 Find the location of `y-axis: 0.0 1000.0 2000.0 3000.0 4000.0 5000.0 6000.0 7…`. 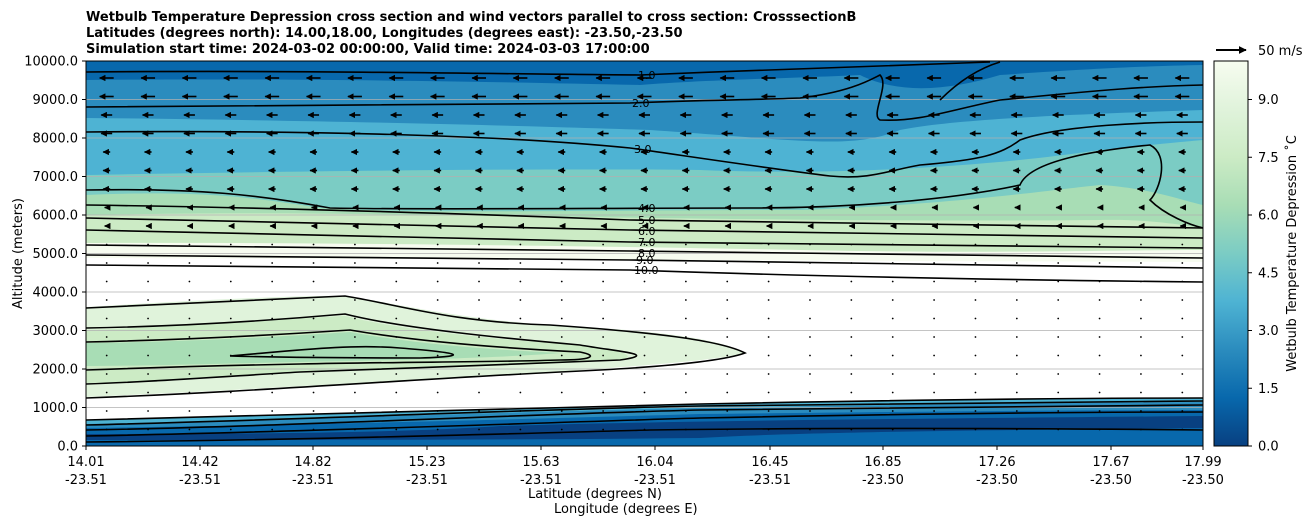

y-axis: 0.0 1000.0 2000.0 3000.0 4000.0 5000.0 6000.0 7… is located at coordinates (55, 255).